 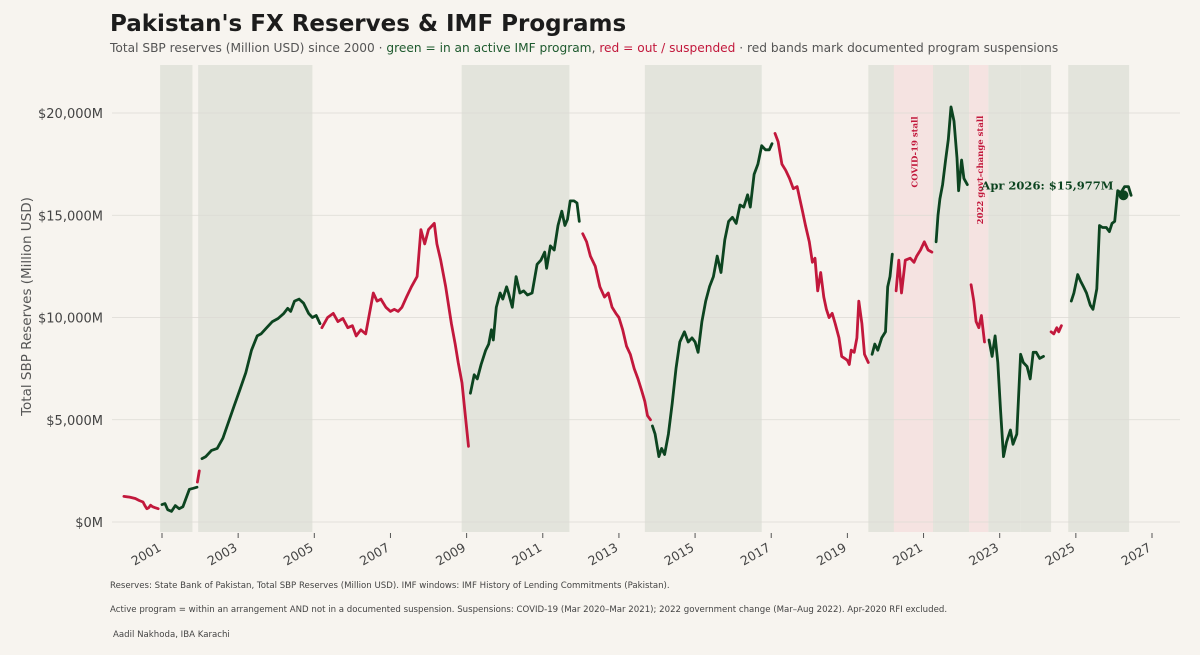 I want to click on subtitle-red-legend: red = out / suspended, so click(x=667, y=48).